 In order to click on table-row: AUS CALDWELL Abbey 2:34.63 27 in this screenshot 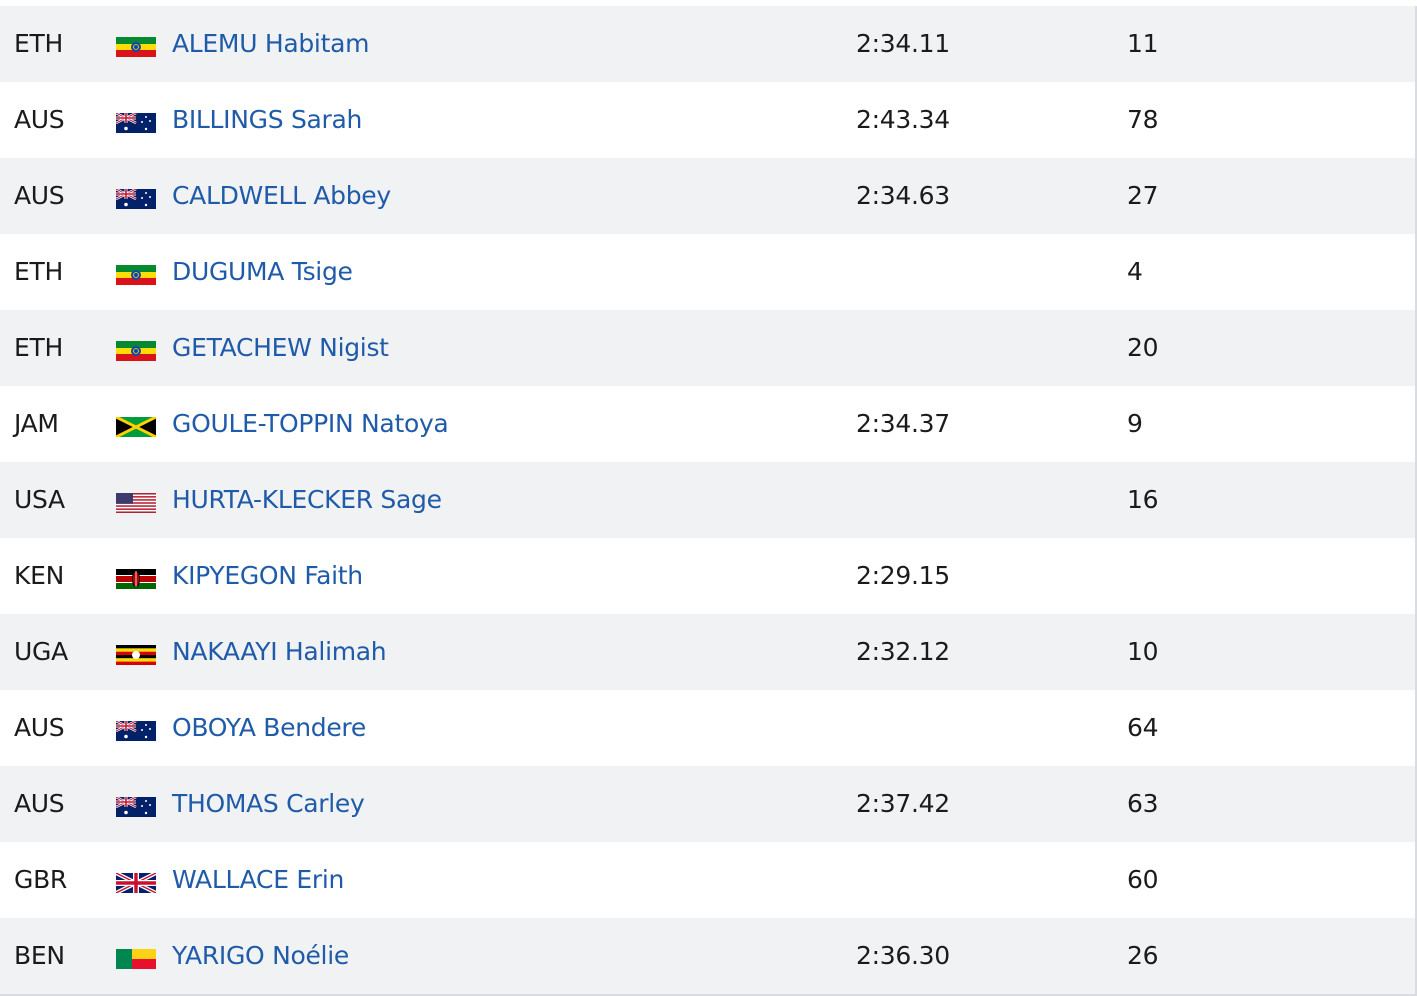, I will do `click(707, 196)`.